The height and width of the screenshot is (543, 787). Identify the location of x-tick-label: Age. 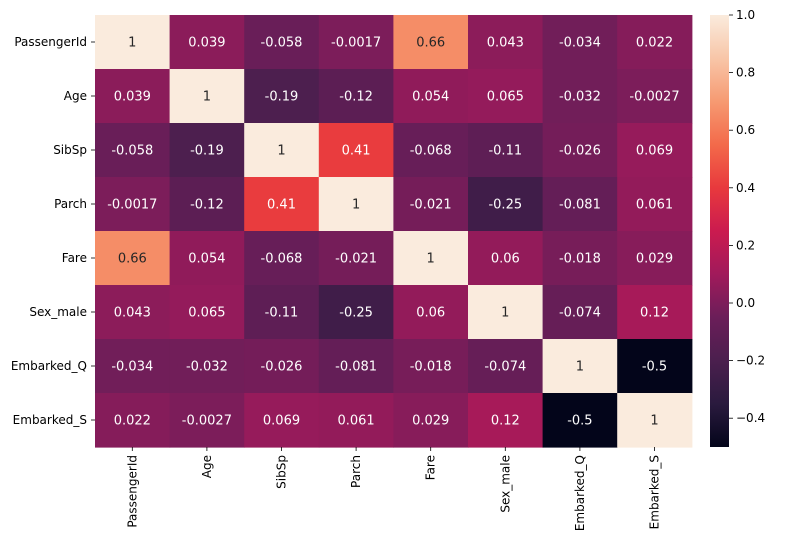
(207, 466).